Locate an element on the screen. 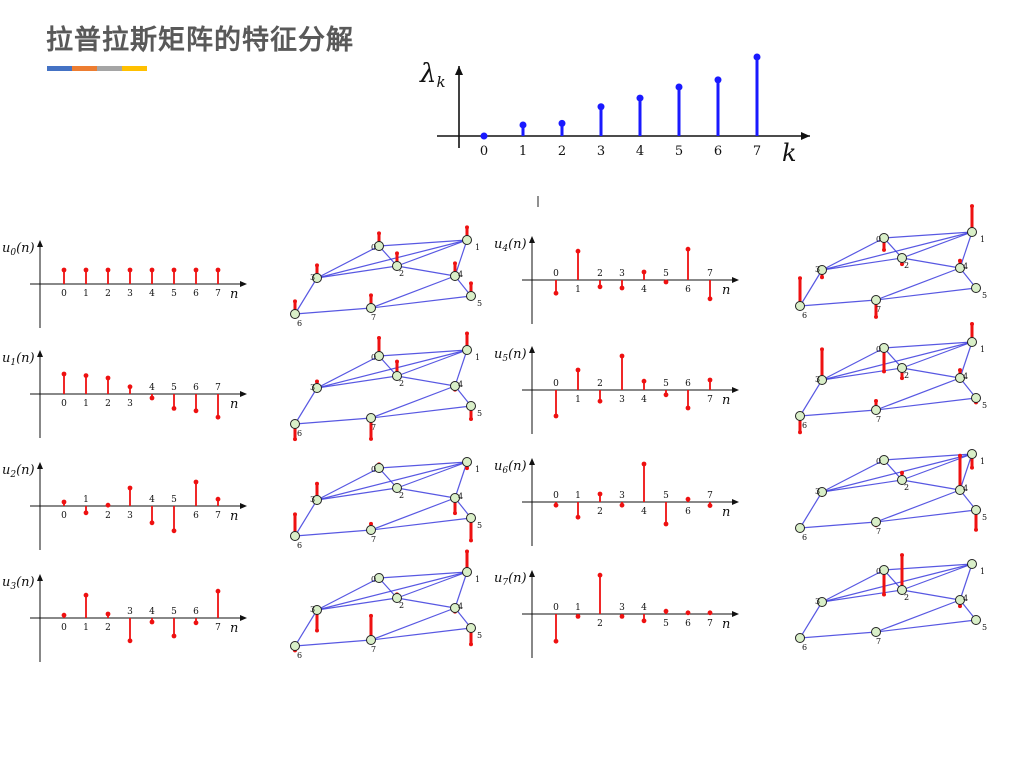 This screenshot has width=1024, height=768. eigenvector-panel-u3: u3(n) n 0 1 2 3 4 5 6 7 0 1 2 3 4 5 6 7 is located at coordinates (242, 605).